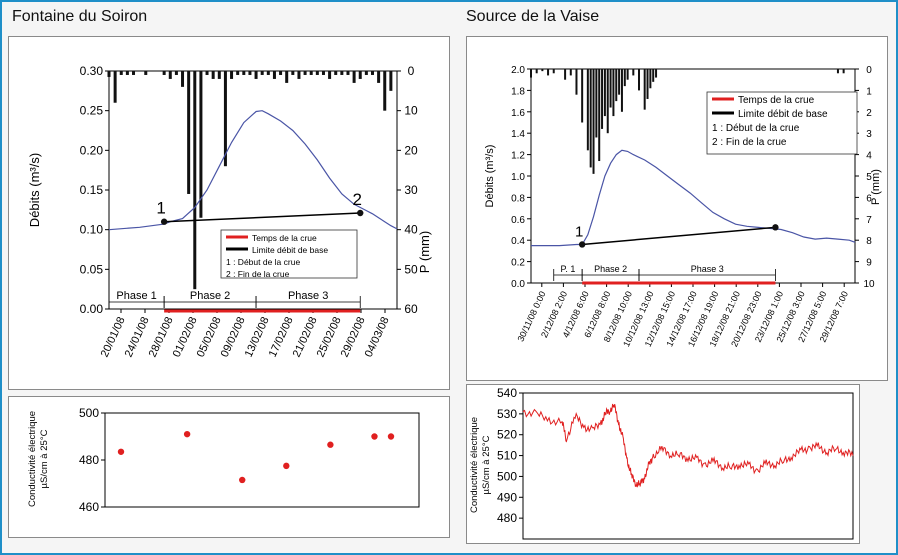  What do you see at coordinates (518, 241) in the screenshot?
I see `y-tick-label: 0.4` at bounding box center [518, 241].